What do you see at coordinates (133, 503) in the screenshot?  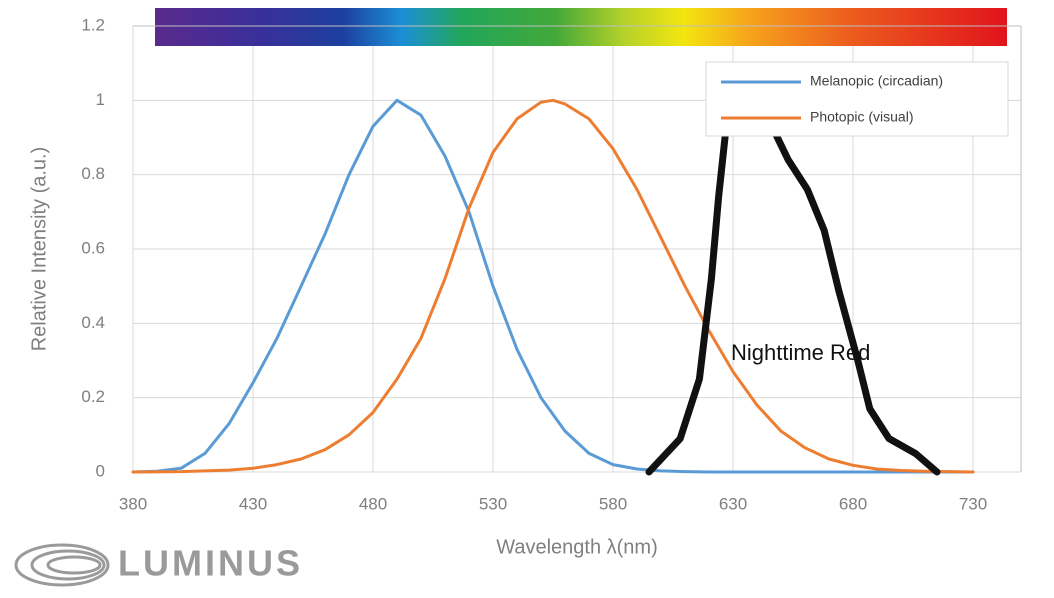 I see `x-tick-label: 380` at bounding box center [133, 503].